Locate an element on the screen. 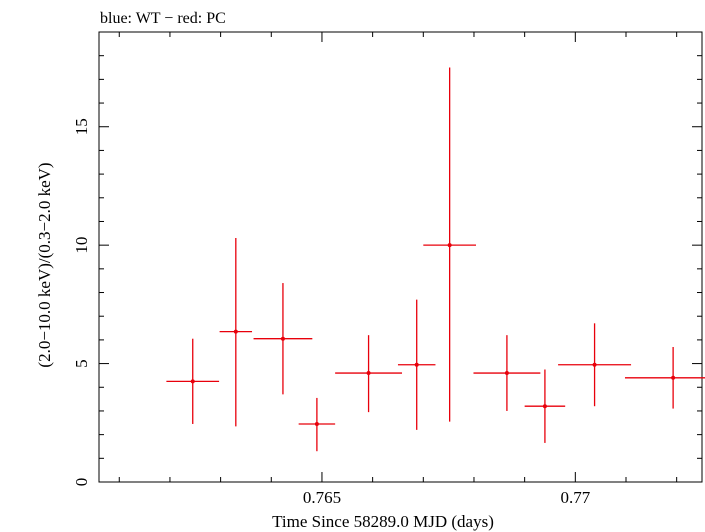  chart-title: blue: WT − red: PC is located at coordinates (163, 18).